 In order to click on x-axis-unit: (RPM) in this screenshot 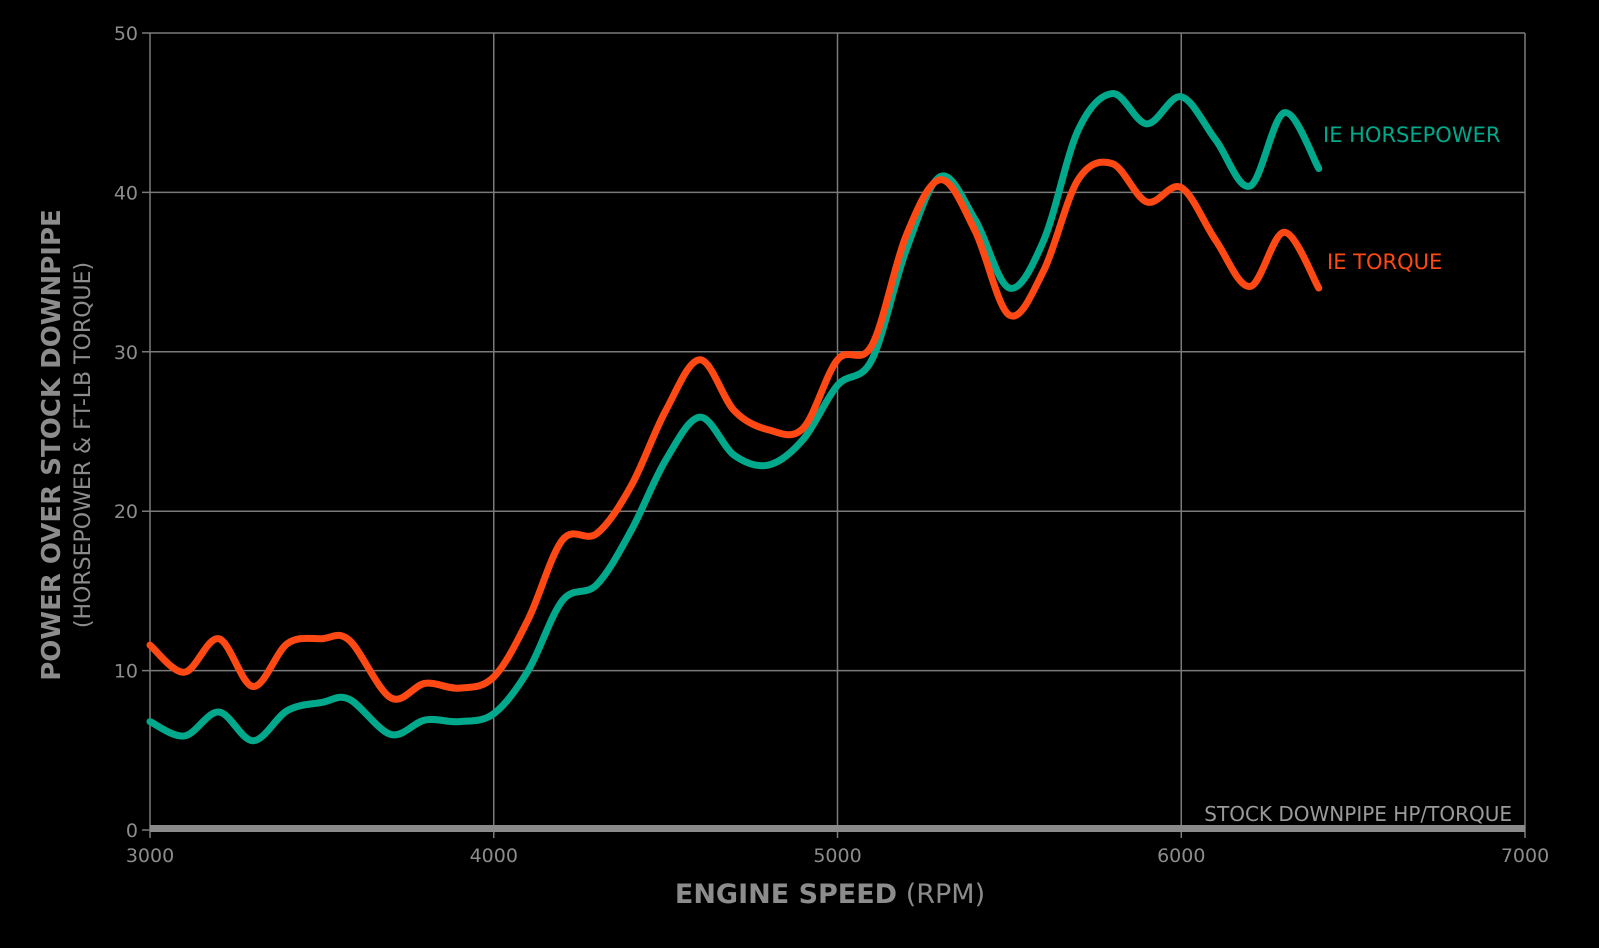, I will do `click(945, 894)`.